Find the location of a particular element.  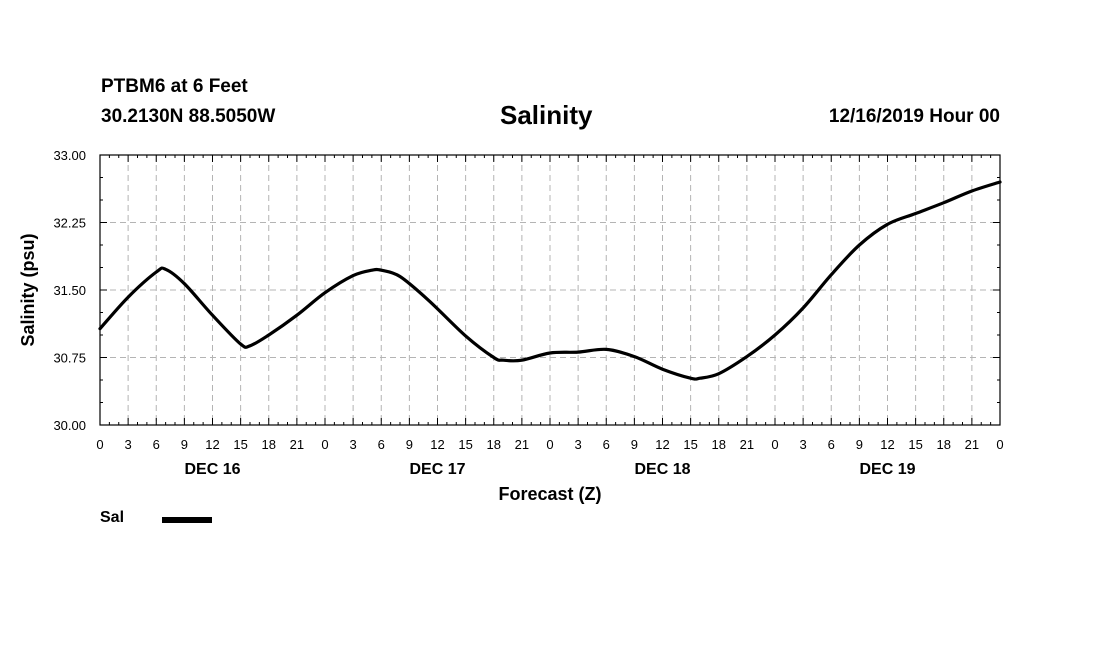

day-label: DEC 17 is located at coordinates (437, 469).